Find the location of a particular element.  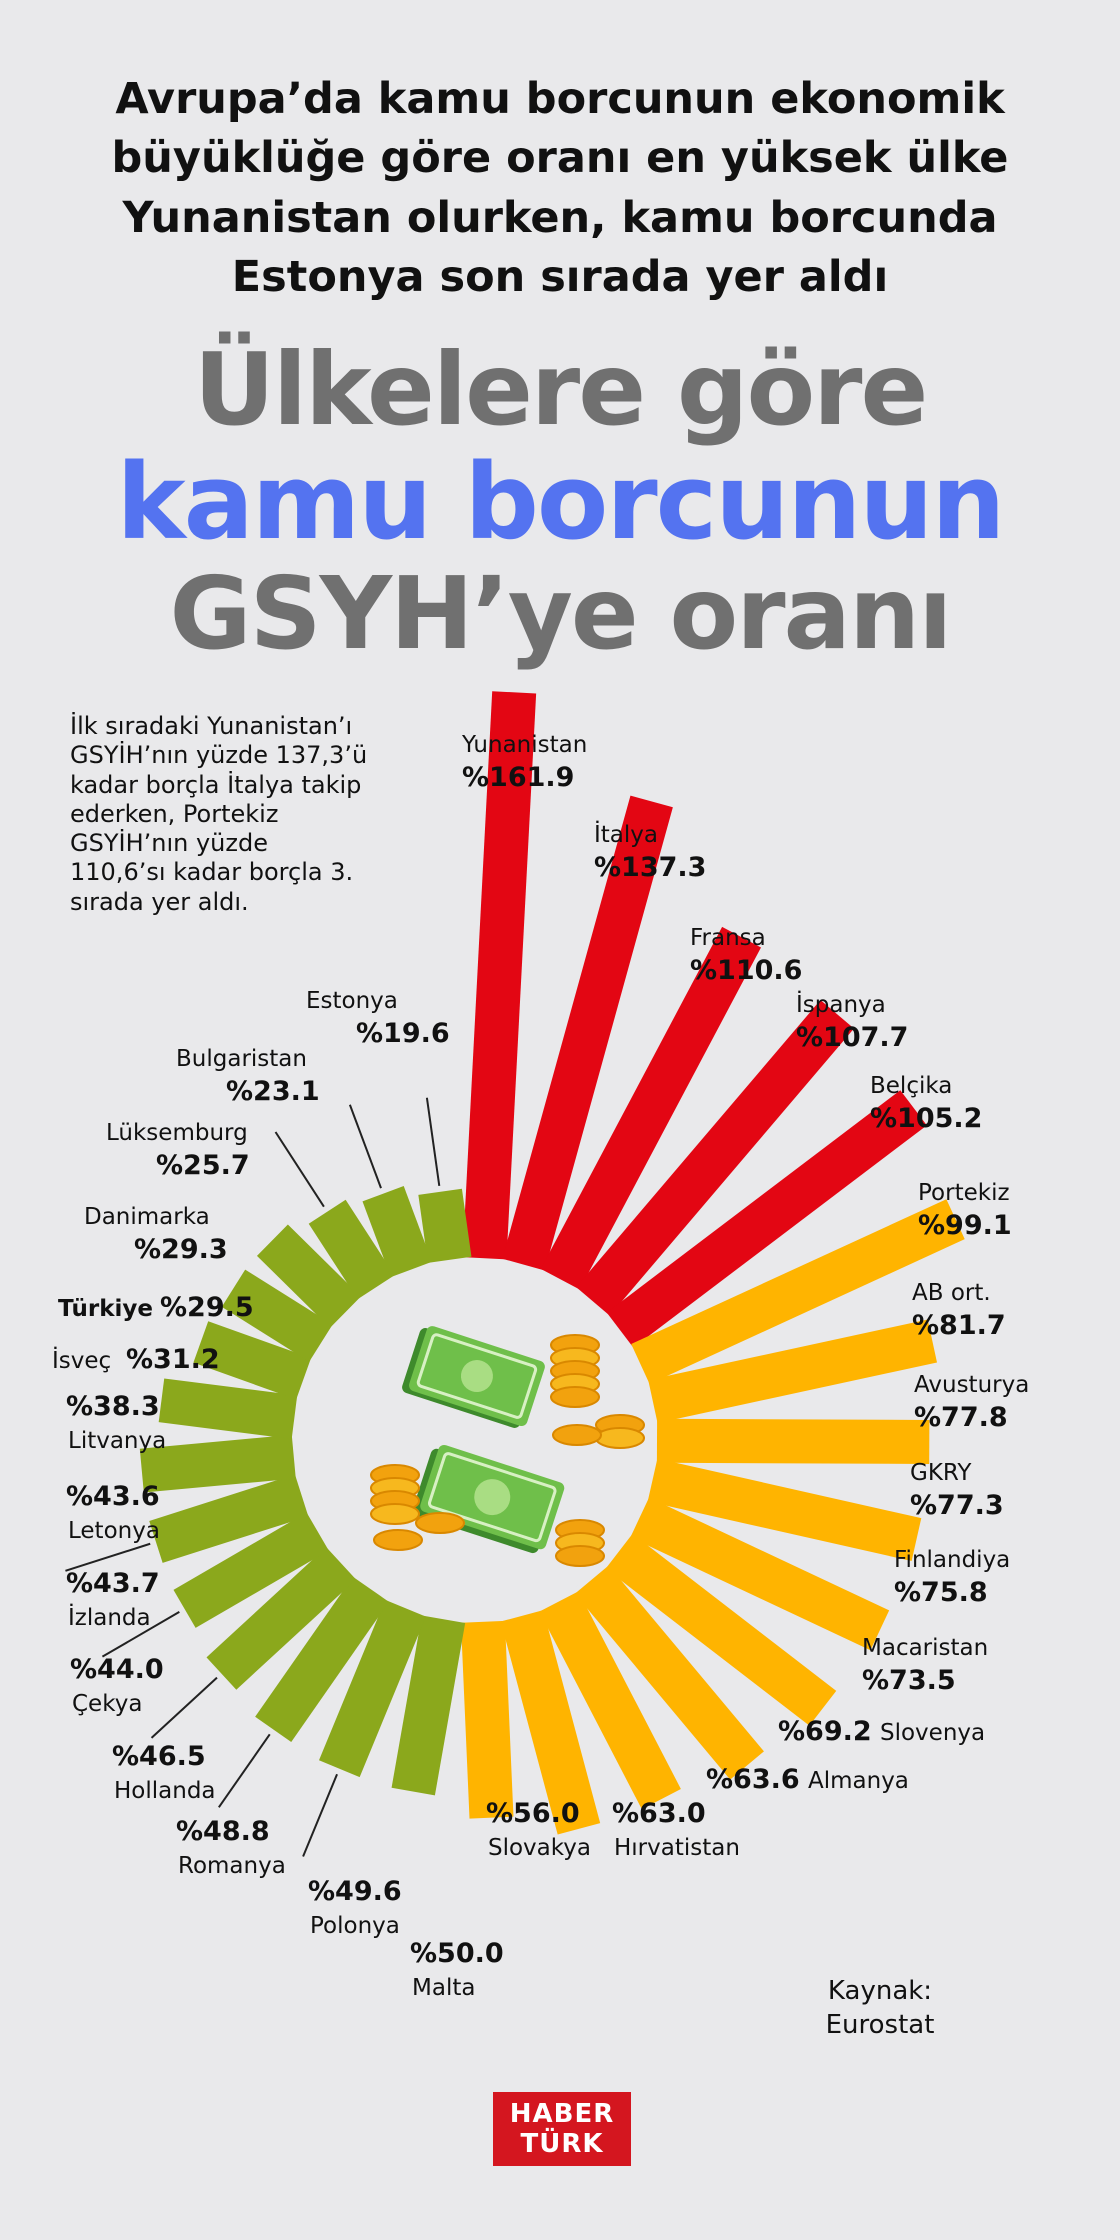

category-label-5: Portekiz is located at coordinates (964, 1193).